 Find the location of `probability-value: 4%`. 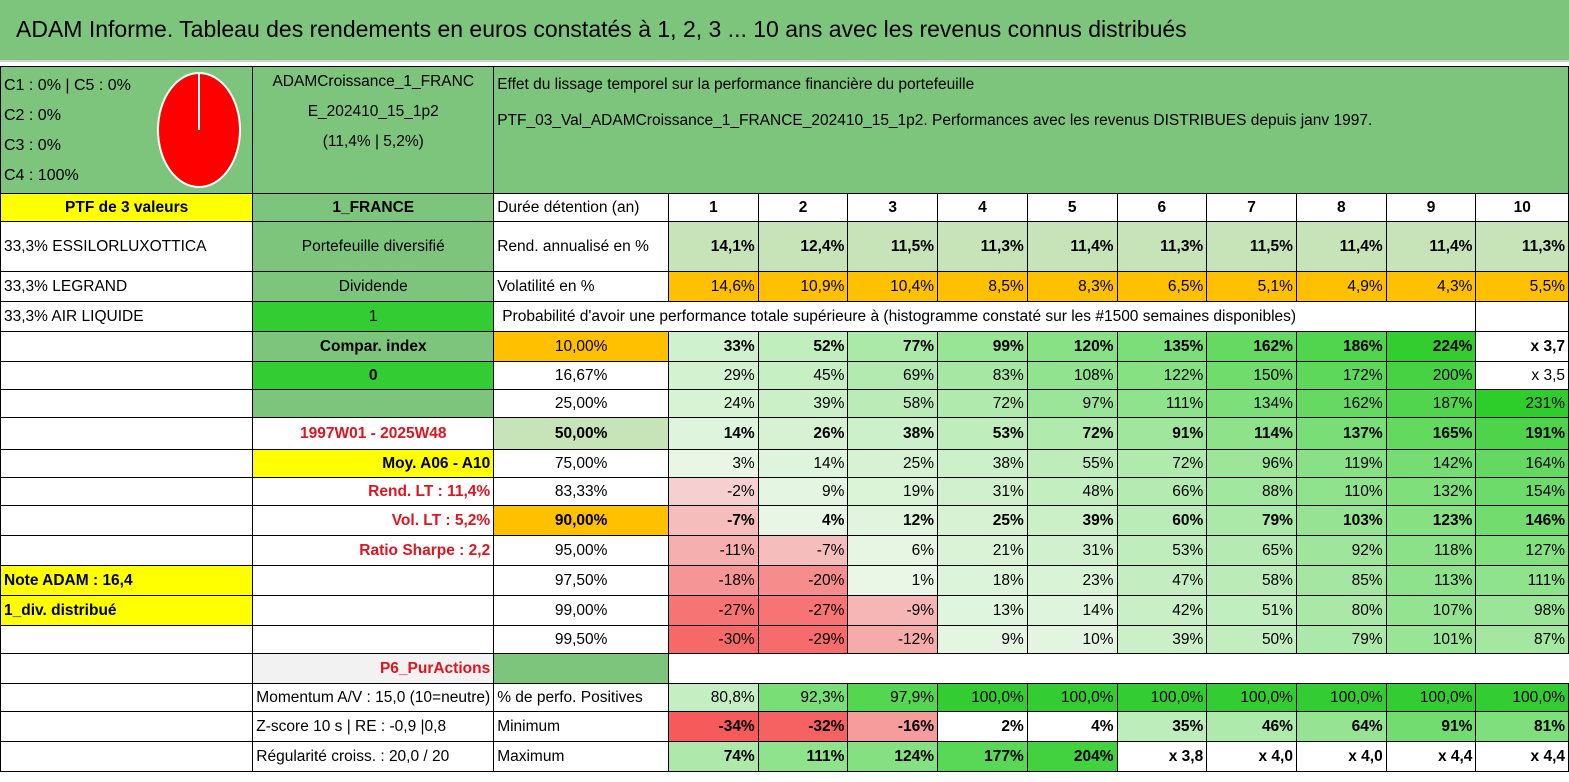

probability-value: 4% is located at coordinates (803, 520).